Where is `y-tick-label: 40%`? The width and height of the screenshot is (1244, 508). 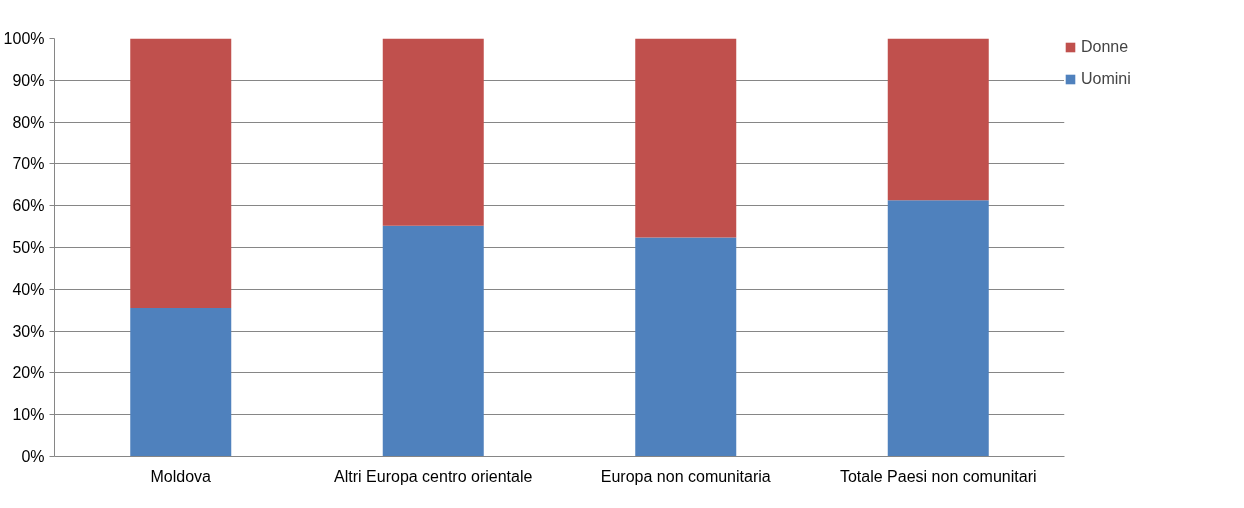 y-tick-label: 40% is located at coordinates (28, 289).